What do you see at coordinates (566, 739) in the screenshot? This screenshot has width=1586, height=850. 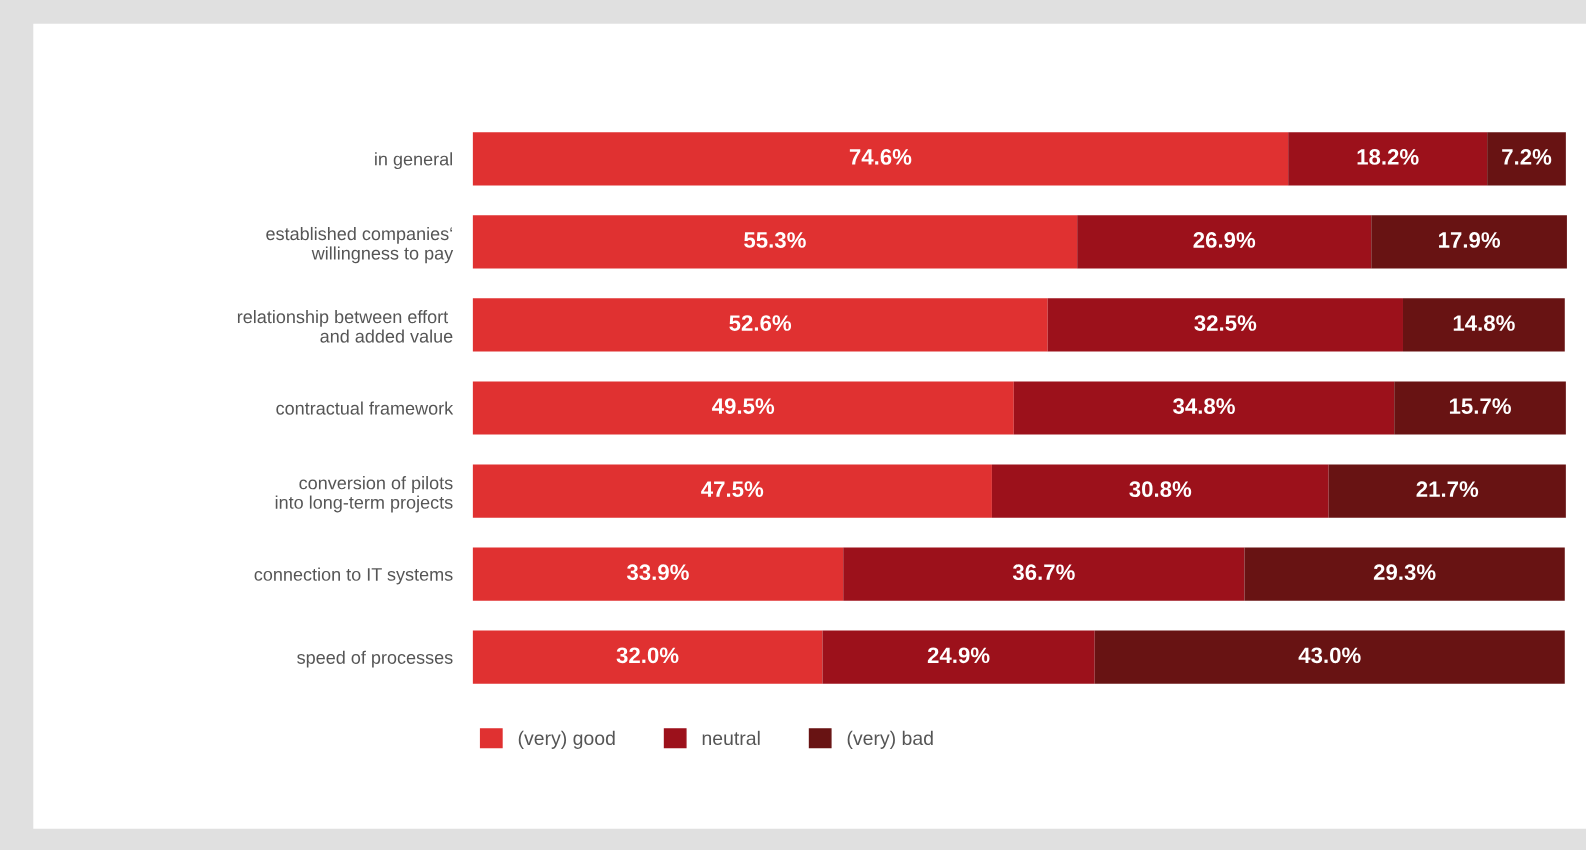 I see `legend-label: (very) good` at bounding box center [566, 739].